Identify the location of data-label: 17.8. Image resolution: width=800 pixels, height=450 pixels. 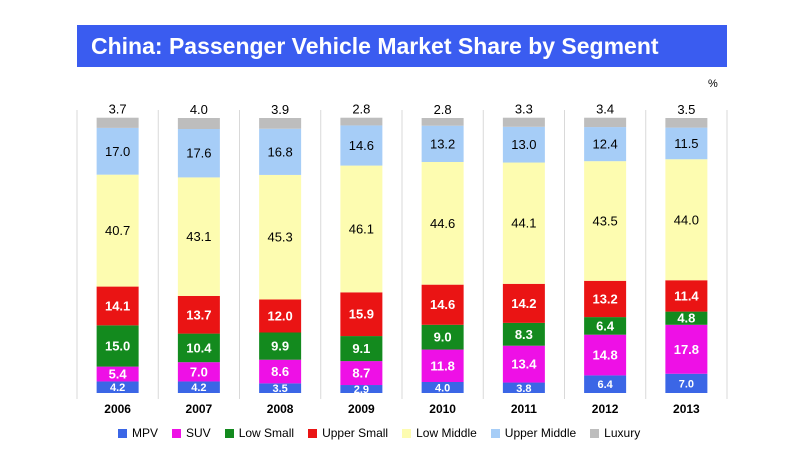
(686, 349).